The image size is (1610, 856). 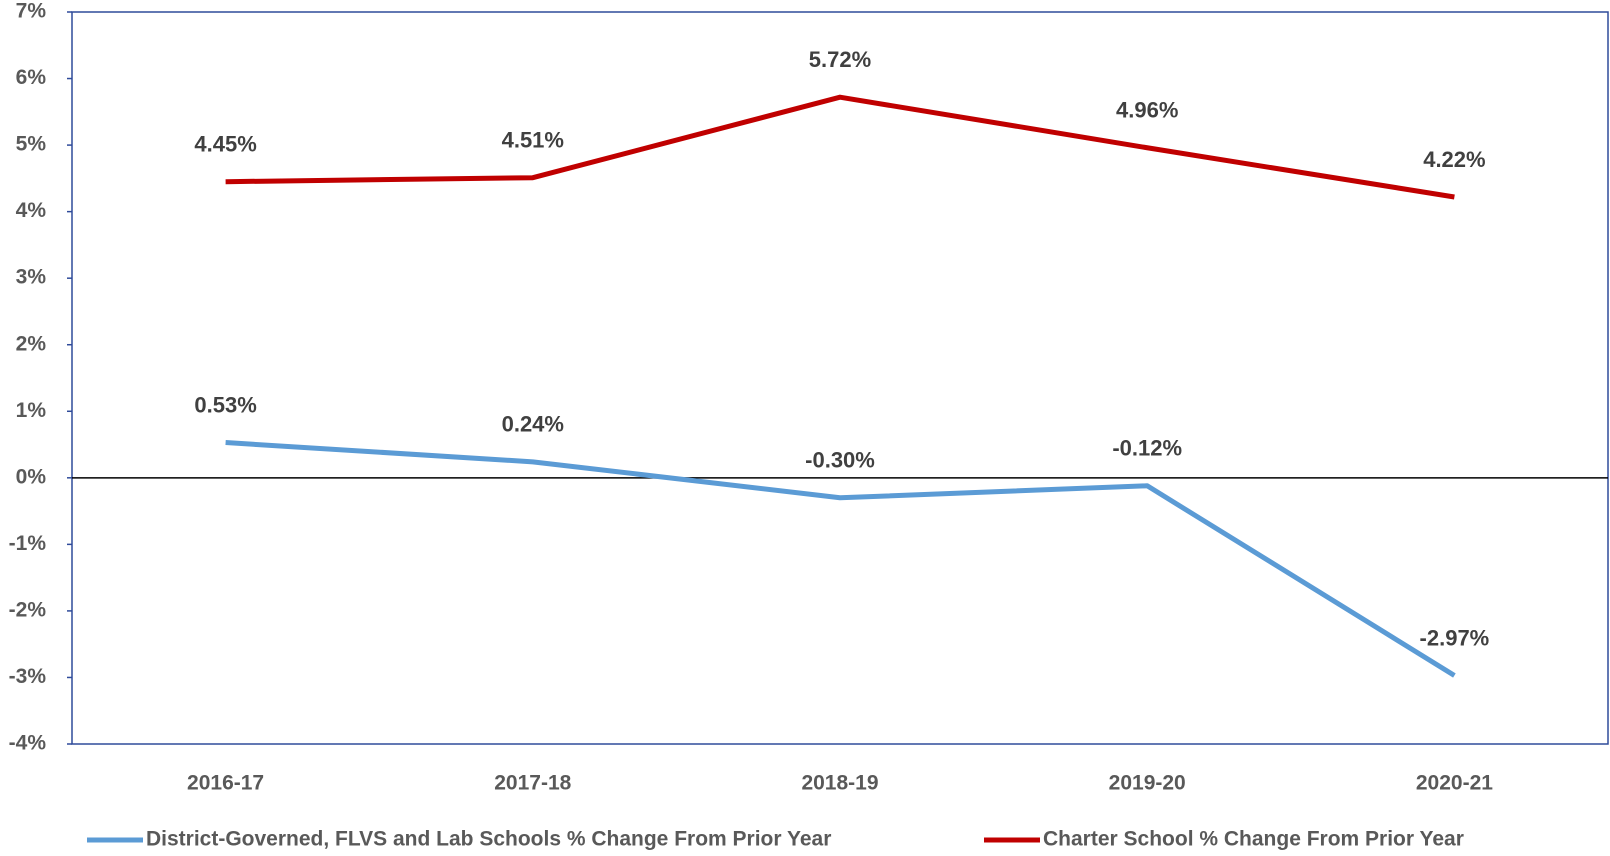 I want to click on x-tick-label: 2018-19, so click(x=839, y=783).